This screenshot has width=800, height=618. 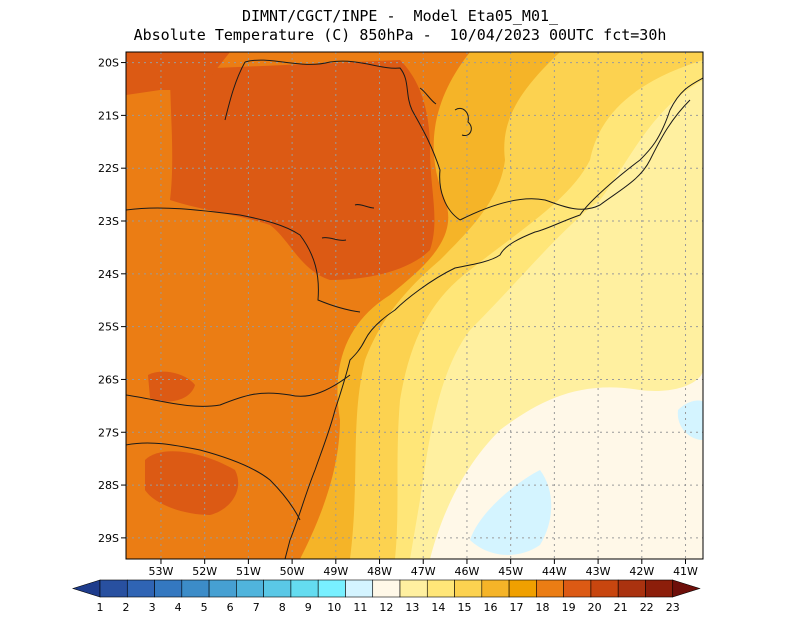 I want to click on colorbar-label: 4, so click(x=178, y=607).